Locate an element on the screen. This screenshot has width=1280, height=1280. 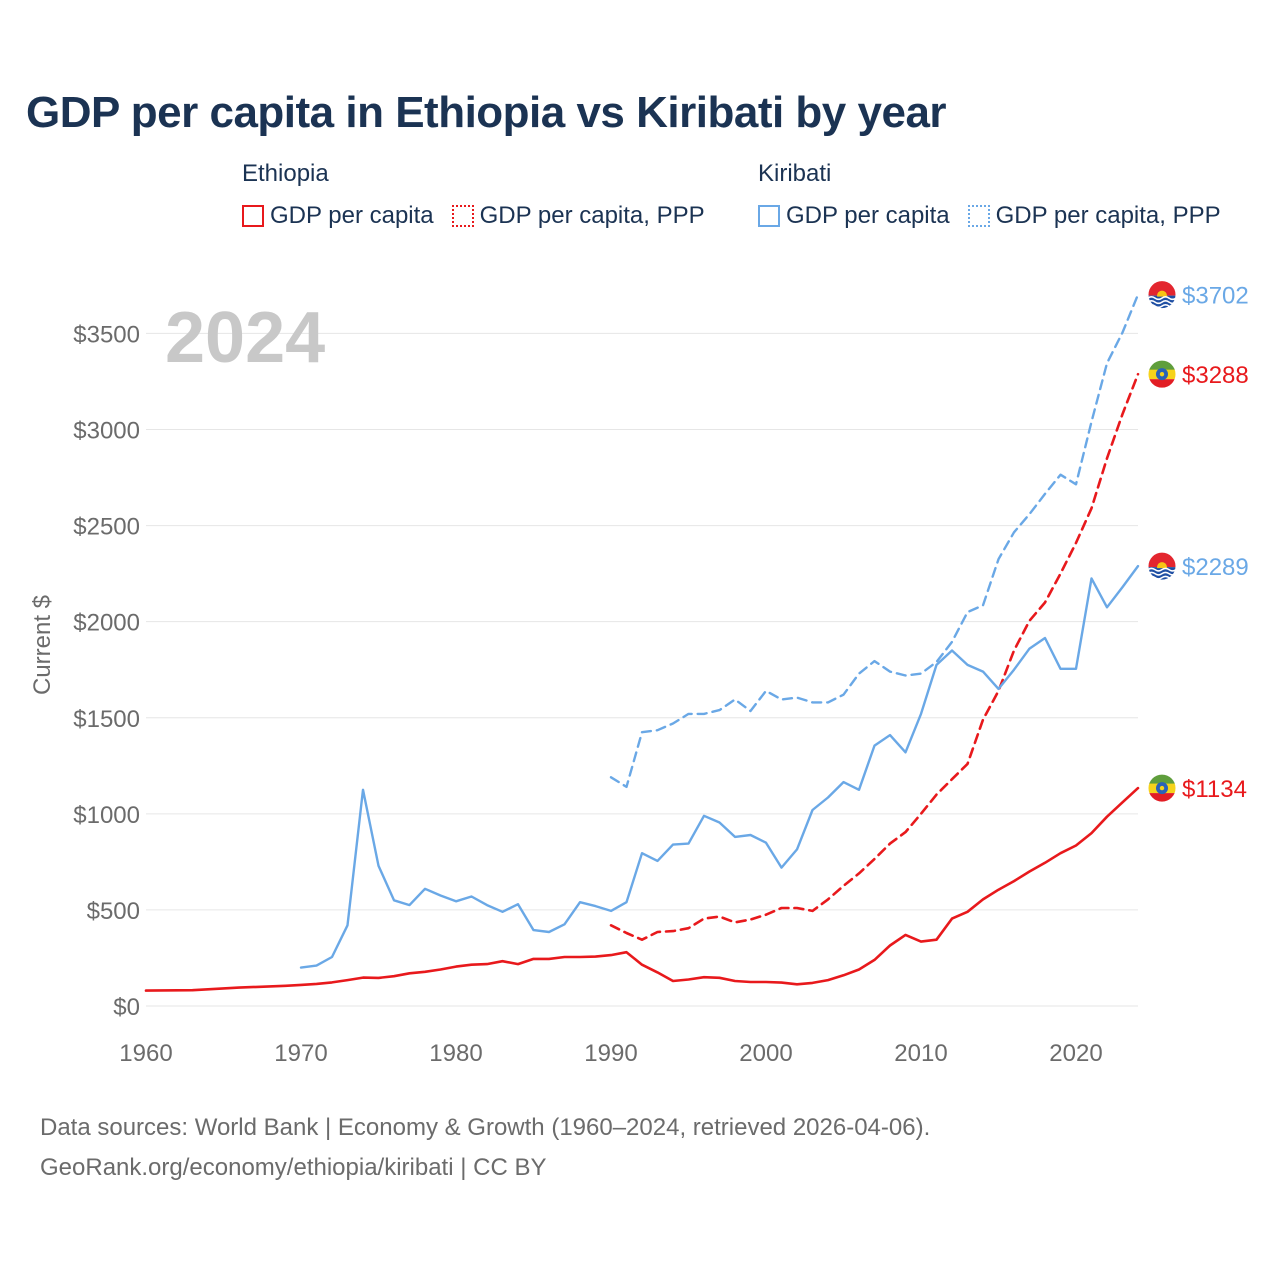
x-tick-label: 2010 is located at coordinates (920, 1053).